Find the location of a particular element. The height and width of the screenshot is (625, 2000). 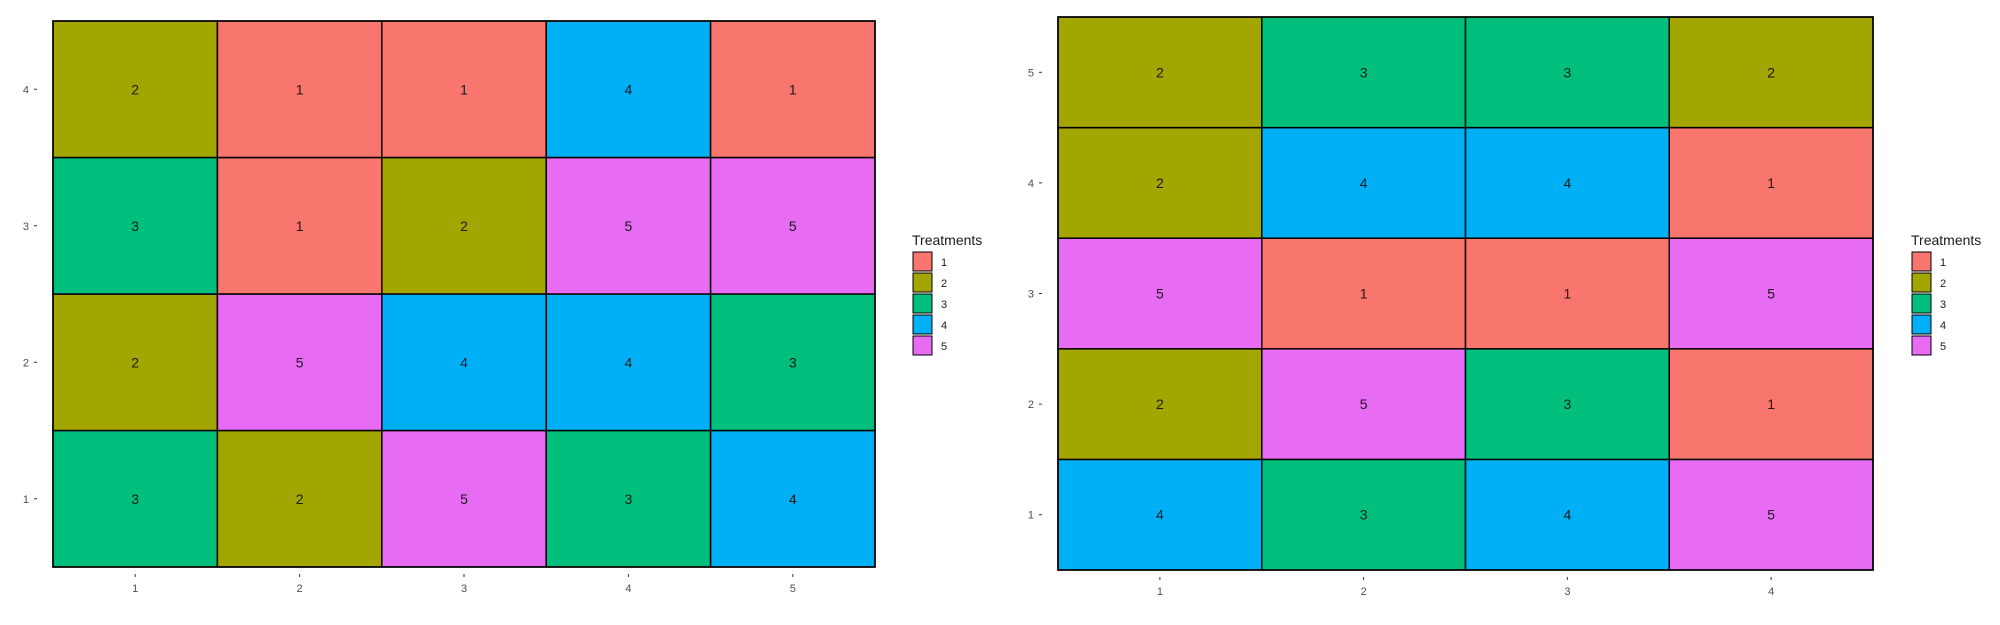

x-tick-label: 3 is located at coordinates (1567, 592).